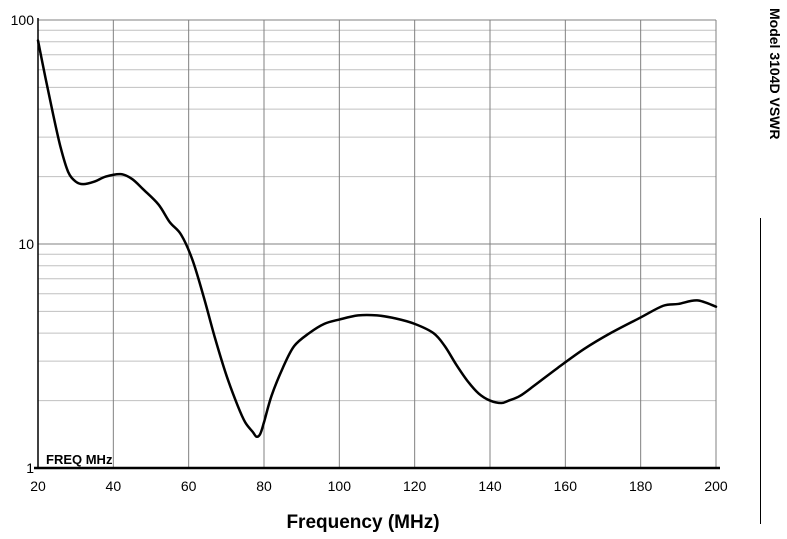 This screenshot has height=539, width=787. I want to click on y-tick-label: 1, so click(30, 468).